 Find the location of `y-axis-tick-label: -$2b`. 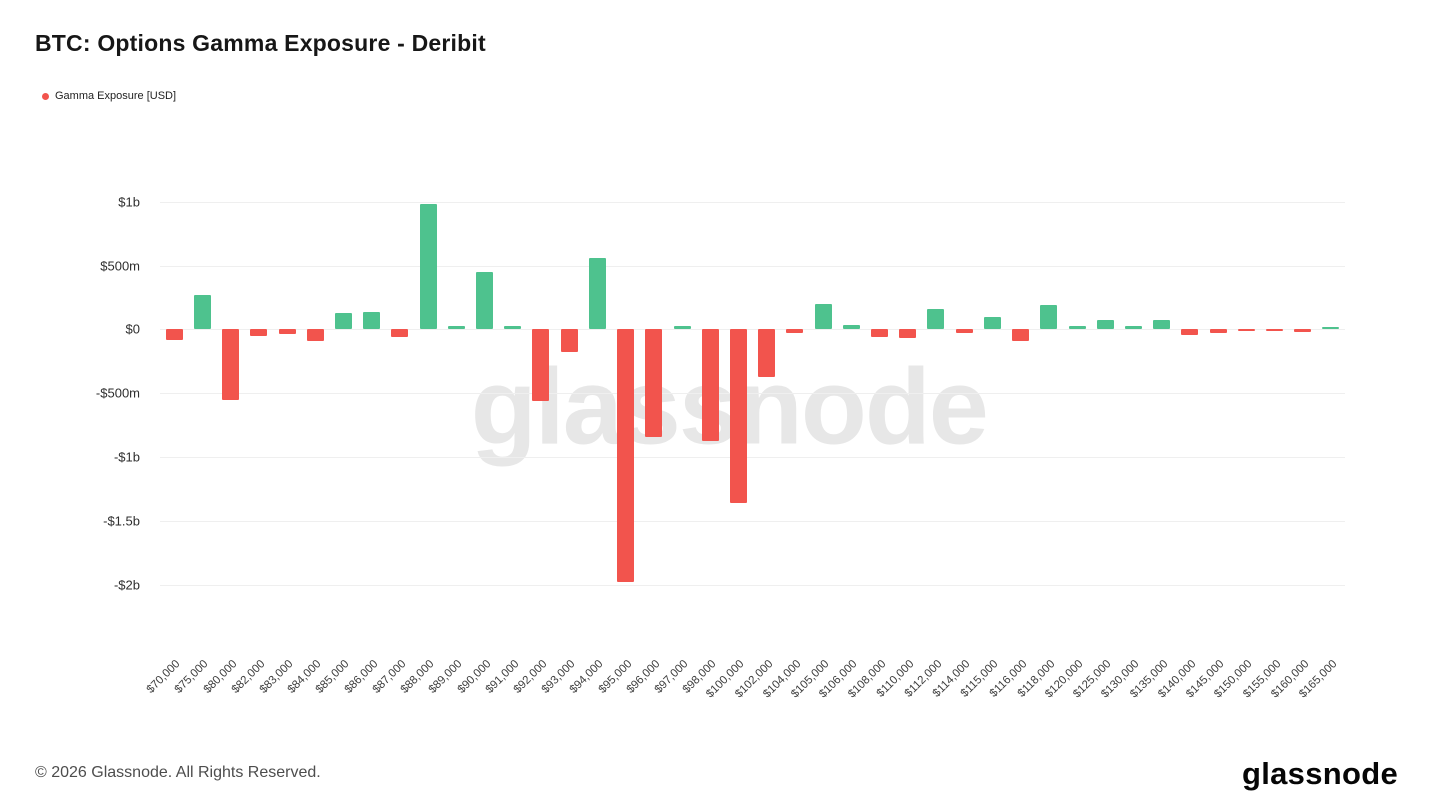

y-axis-tick-label: -$2b is located at coordinates (126, 585).